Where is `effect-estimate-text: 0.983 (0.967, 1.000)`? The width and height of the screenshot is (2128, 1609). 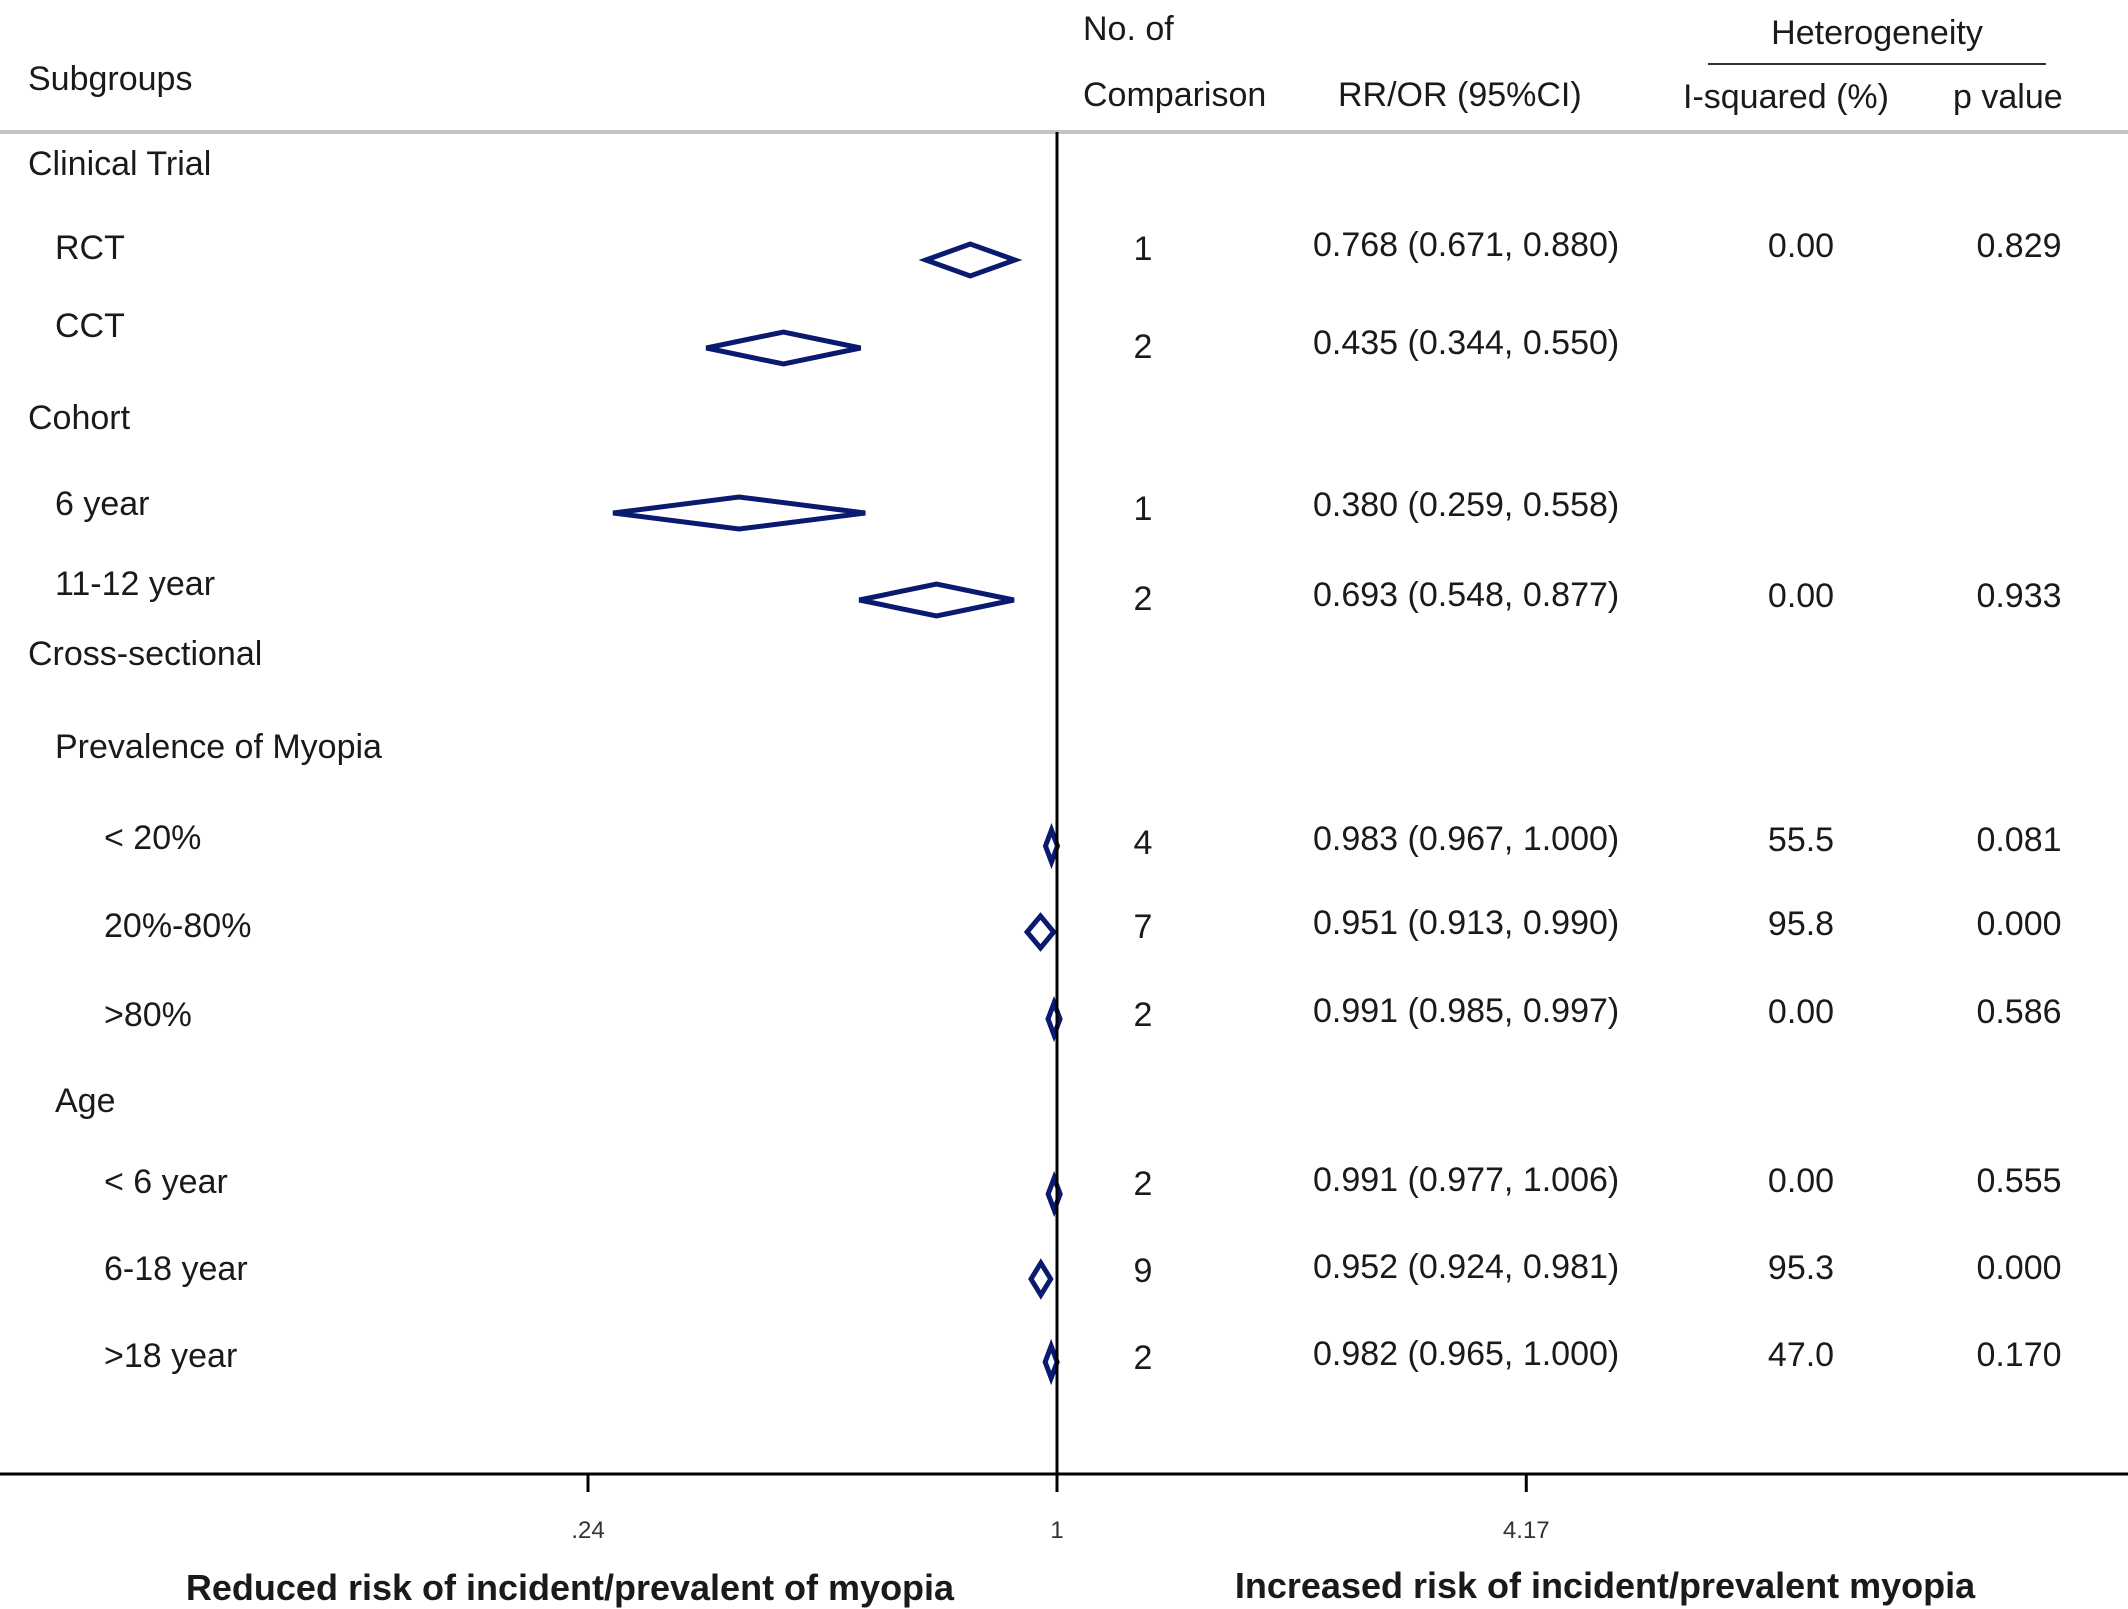 effect-estimate-text: 0.983 (0.967, 1.000) is located at coordinates (1466, 839).